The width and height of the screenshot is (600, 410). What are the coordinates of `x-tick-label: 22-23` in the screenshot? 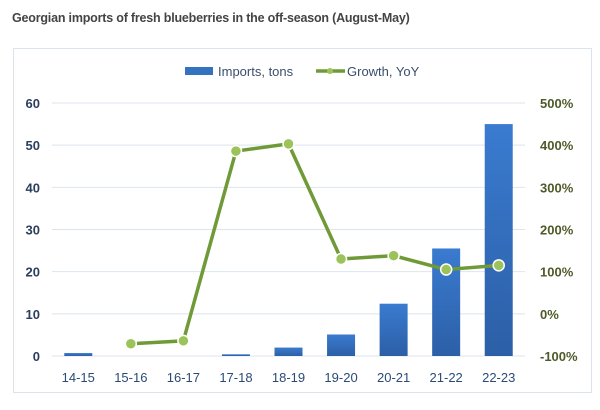 It's located at (498, 377).